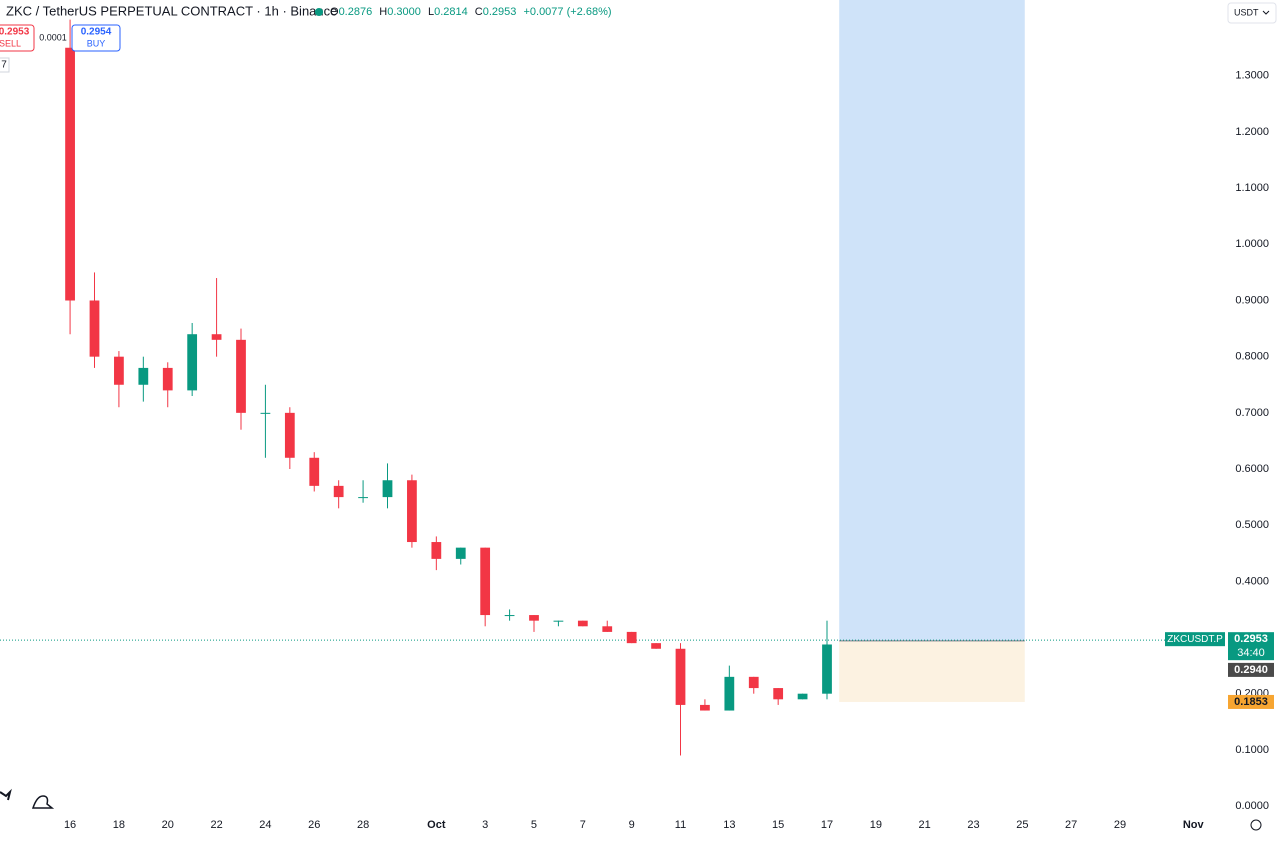 The height and width of the screenshot is (843, 1280). Describe the element at coordinates (729, 825) in the screenshot. I see `x-tick-label: 13` at that location.